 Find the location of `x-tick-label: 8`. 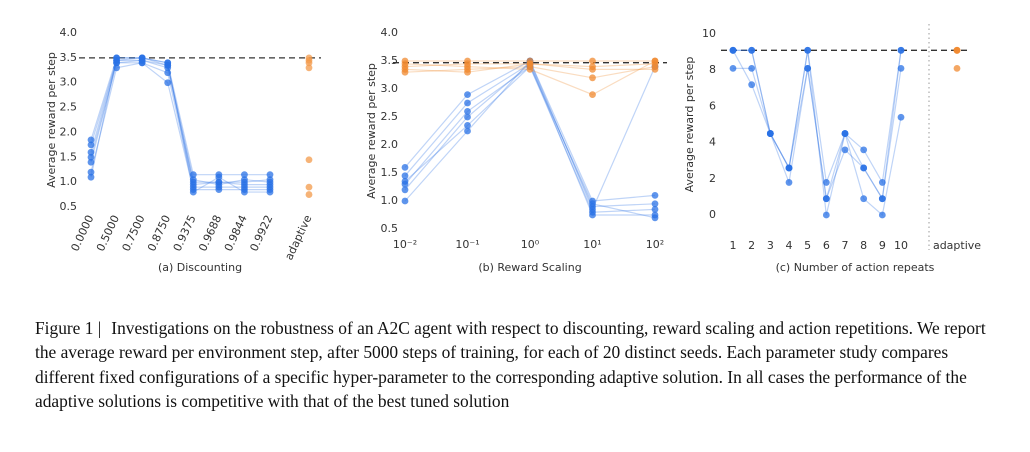

x-tick-label: 8 is located at coordinates (863, 245).